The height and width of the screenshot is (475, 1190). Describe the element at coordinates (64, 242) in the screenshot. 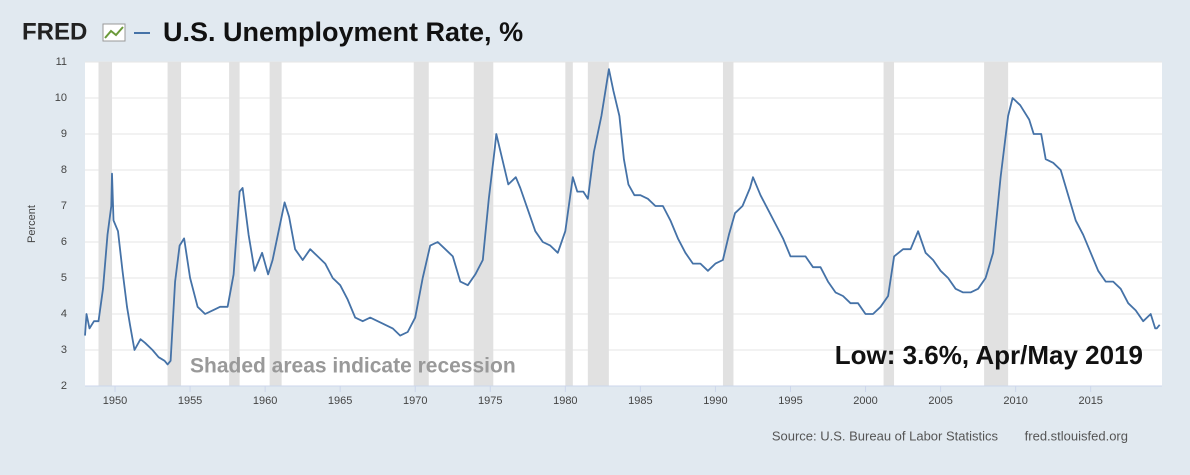

I see `y-tick-label: 6` at that location.